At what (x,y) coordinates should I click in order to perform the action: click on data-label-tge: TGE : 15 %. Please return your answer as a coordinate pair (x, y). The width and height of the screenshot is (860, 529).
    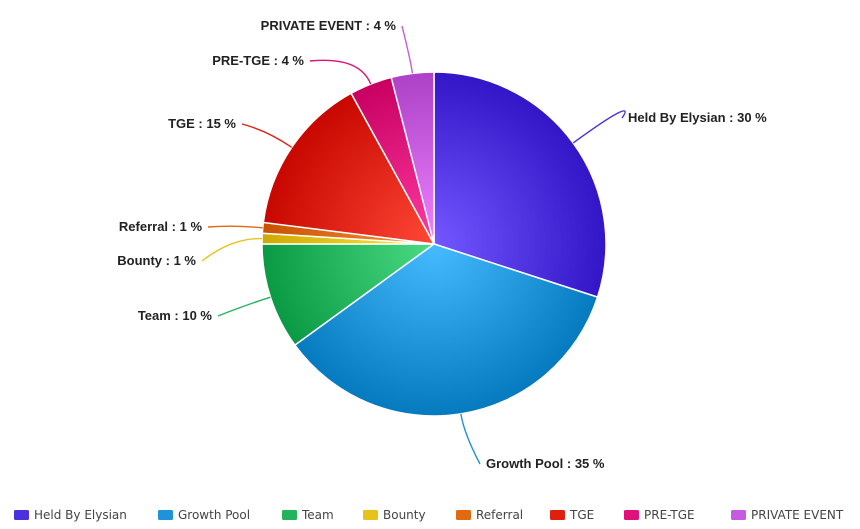
    Looking at the image, I should click on (202, 123).